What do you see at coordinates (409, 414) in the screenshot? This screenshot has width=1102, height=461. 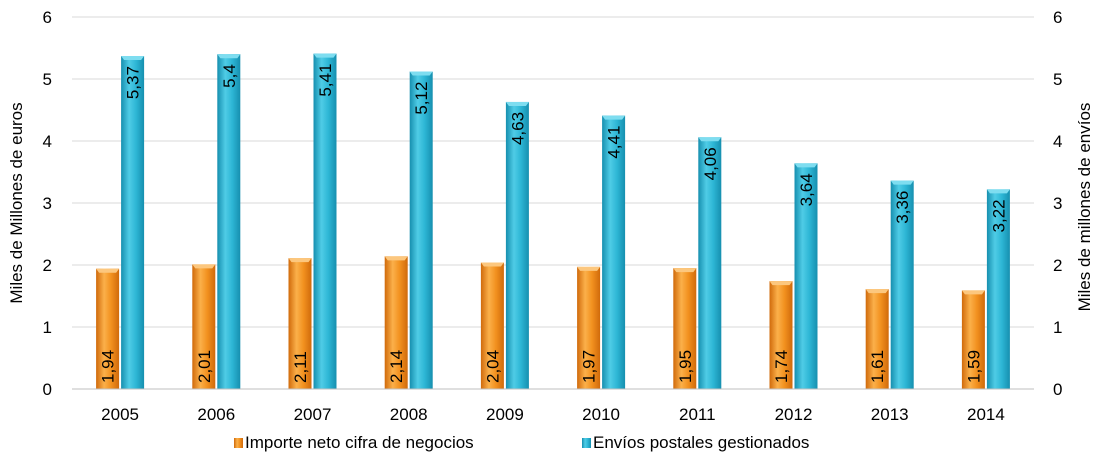 I see `x-tick-label: 2008` at bounding box center [409, 414].